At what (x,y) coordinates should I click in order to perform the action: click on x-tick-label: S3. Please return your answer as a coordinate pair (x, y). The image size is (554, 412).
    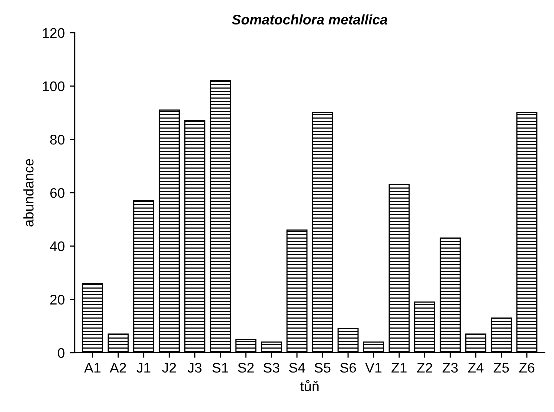
    Looking at the image, I should click on (272, 368).